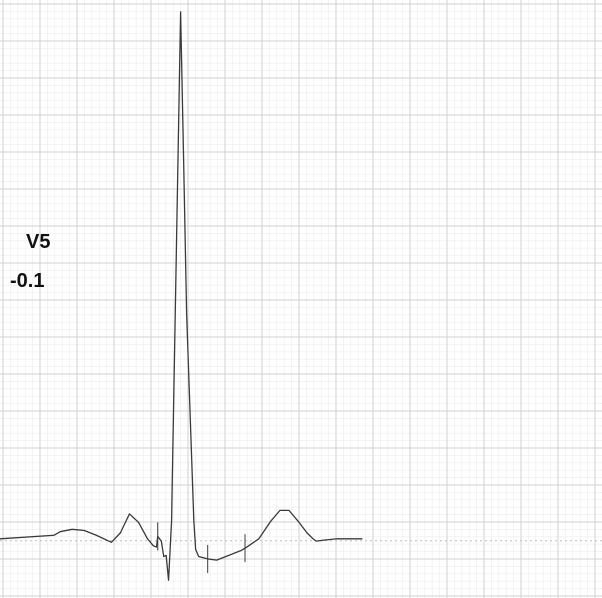  Describe the element at coordinates (38, 242) in the screenshot. I see `lead-name-label: V5` at that location.